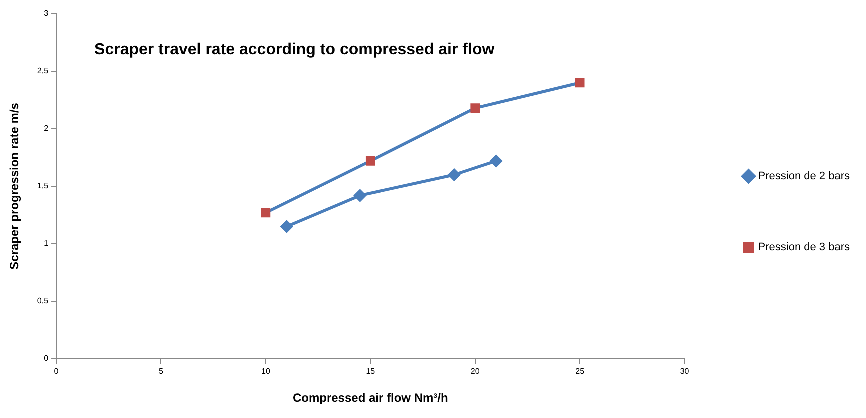  Describe the element at coordinates (685, 371) in the screenshot. I see `x-tick-label: 30` at that location.